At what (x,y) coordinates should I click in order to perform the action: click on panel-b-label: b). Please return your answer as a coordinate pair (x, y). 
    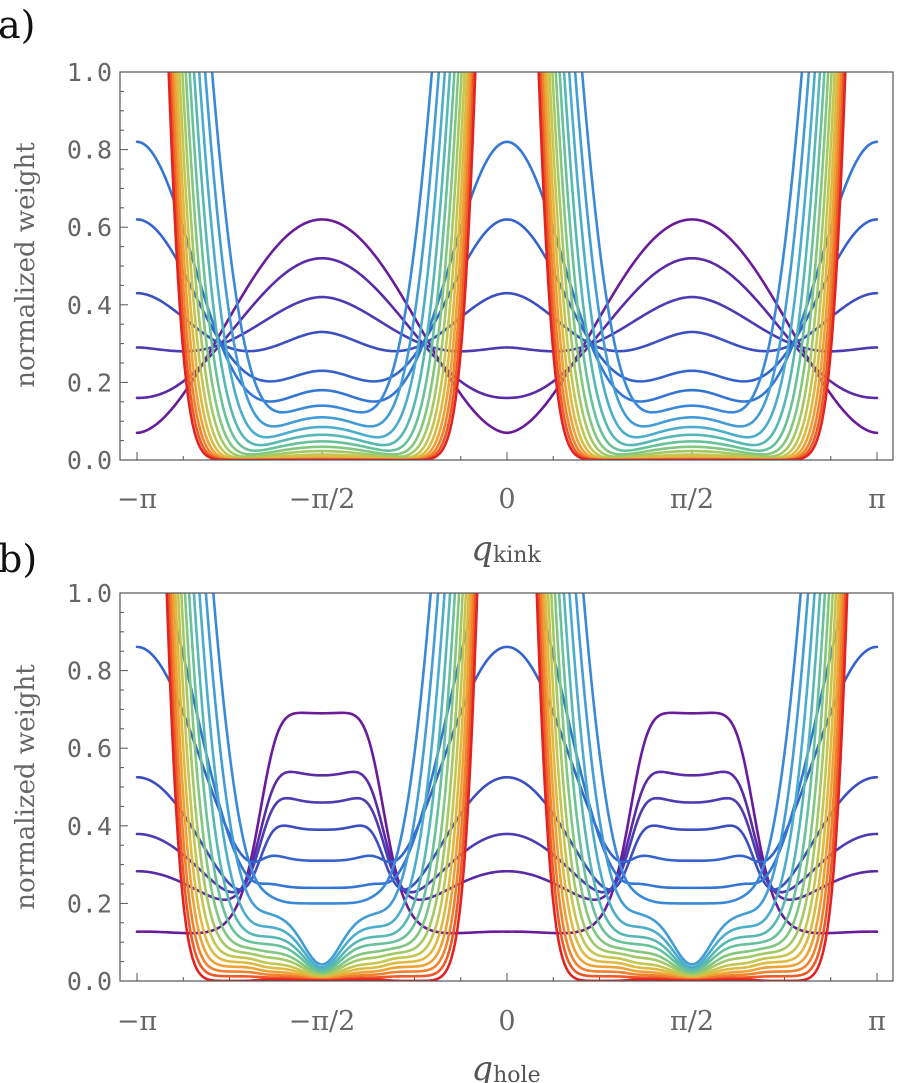
    Looking at the image, I should click on (18, 559).